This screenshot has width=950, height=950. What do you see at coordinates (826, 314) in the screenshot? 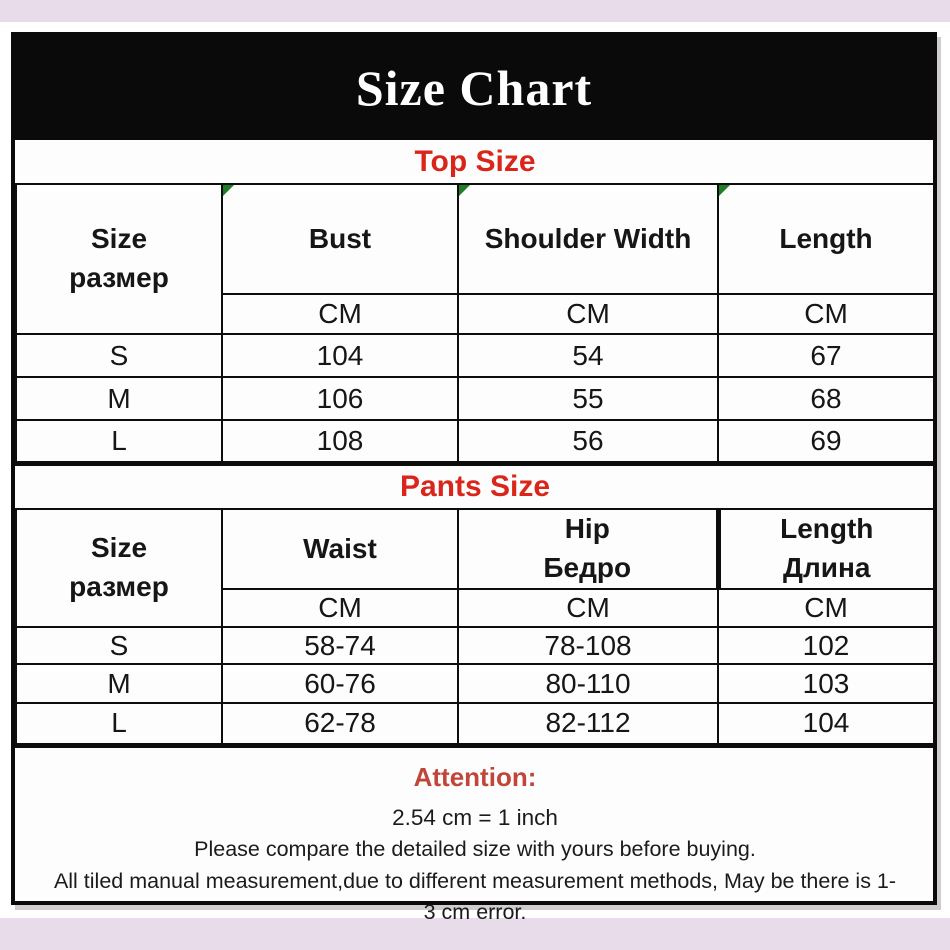
I see `length-unit: CM` at bounding box center [826, 314].